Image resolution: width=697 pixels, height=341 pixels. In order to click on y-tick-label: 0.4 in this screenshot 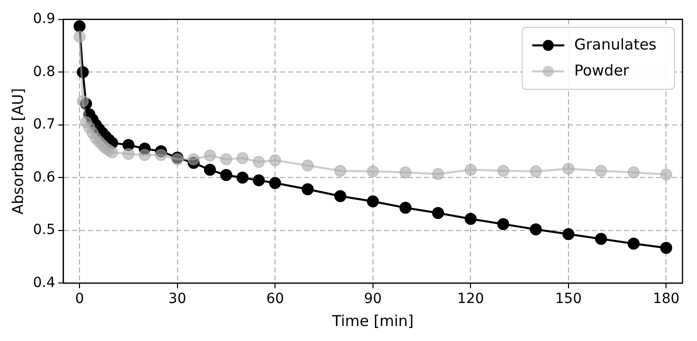, I will do `click(44, 282)`.